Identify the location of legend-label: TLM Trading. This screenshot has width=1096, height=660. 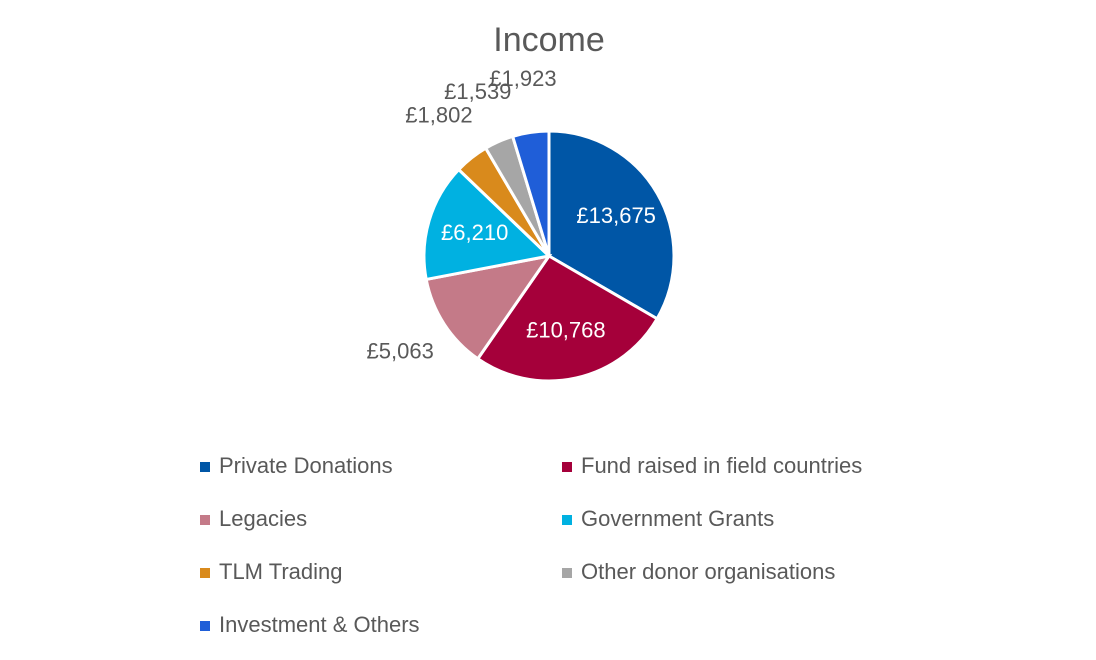
(281, 571).